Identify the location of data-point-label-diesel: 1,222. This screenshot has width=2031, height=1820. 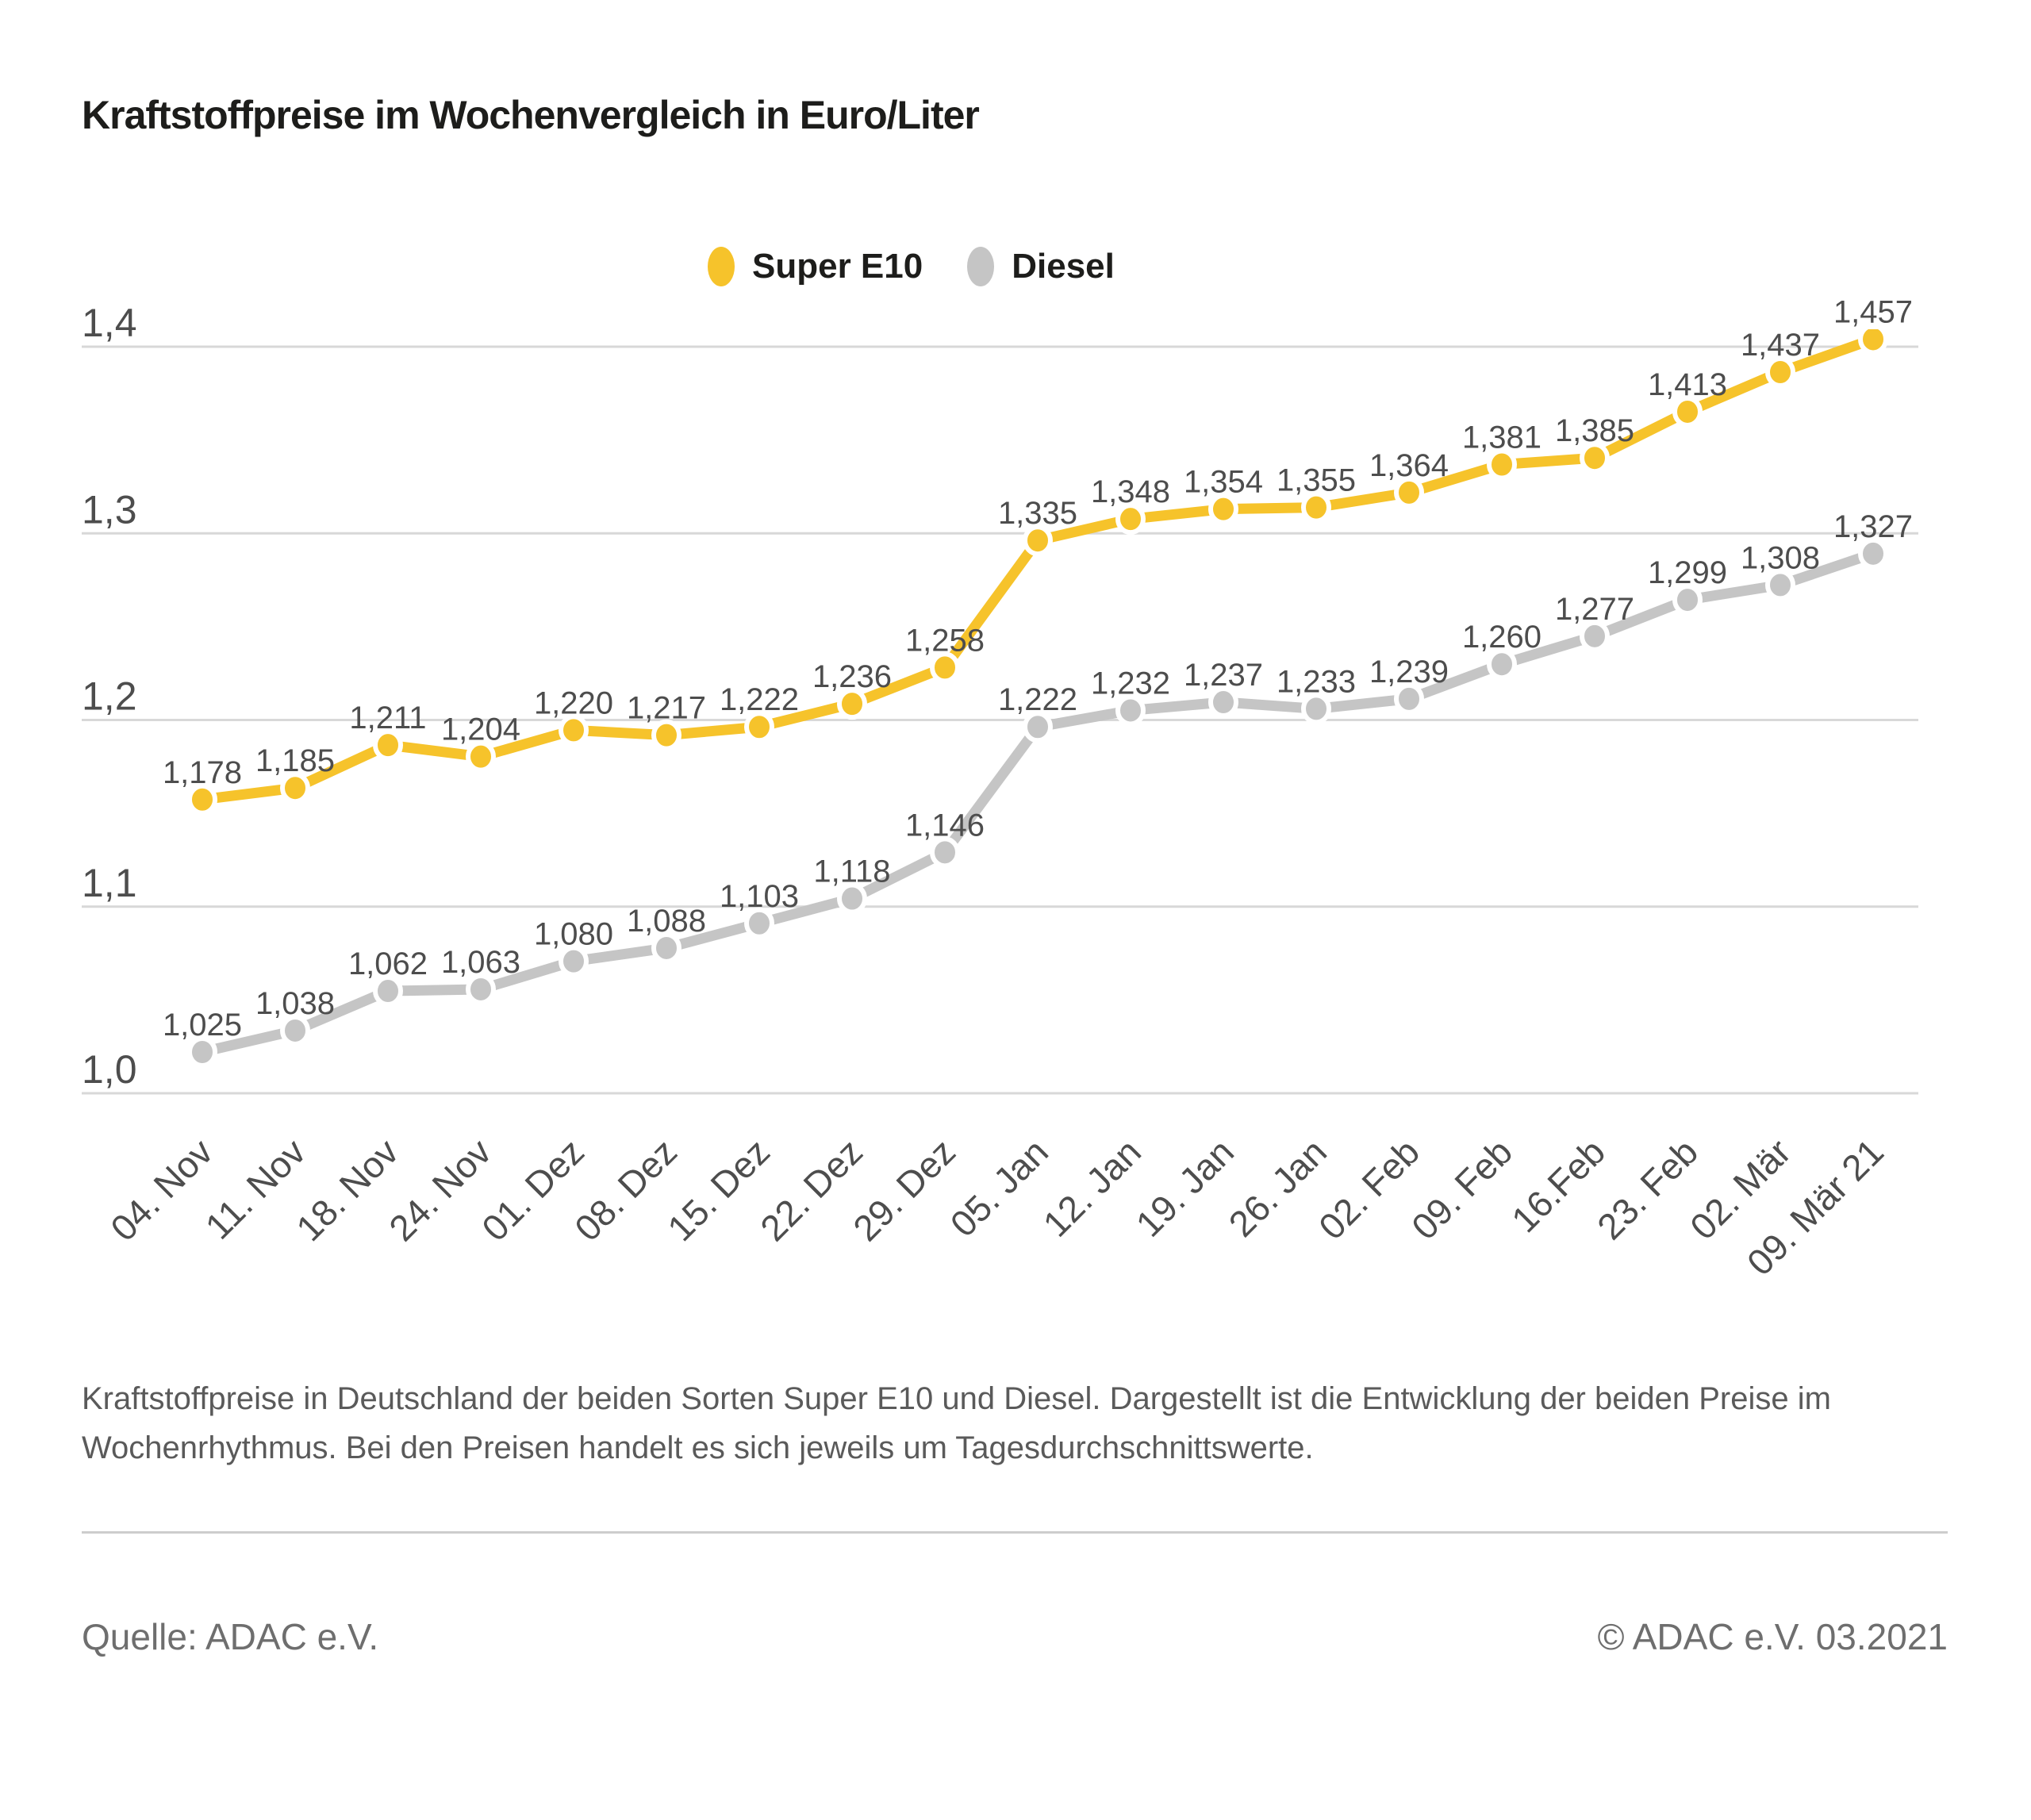
(1038, 699).